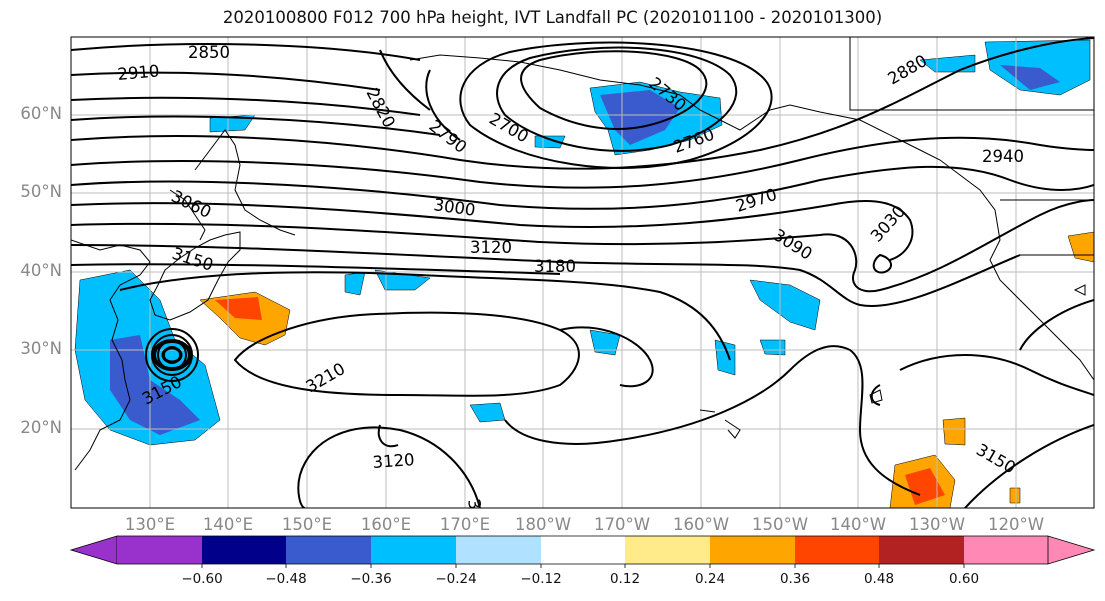  Describe the element at coordinates (947, 63) in the screenshot. I see `ivt-negative-small9` at that location.